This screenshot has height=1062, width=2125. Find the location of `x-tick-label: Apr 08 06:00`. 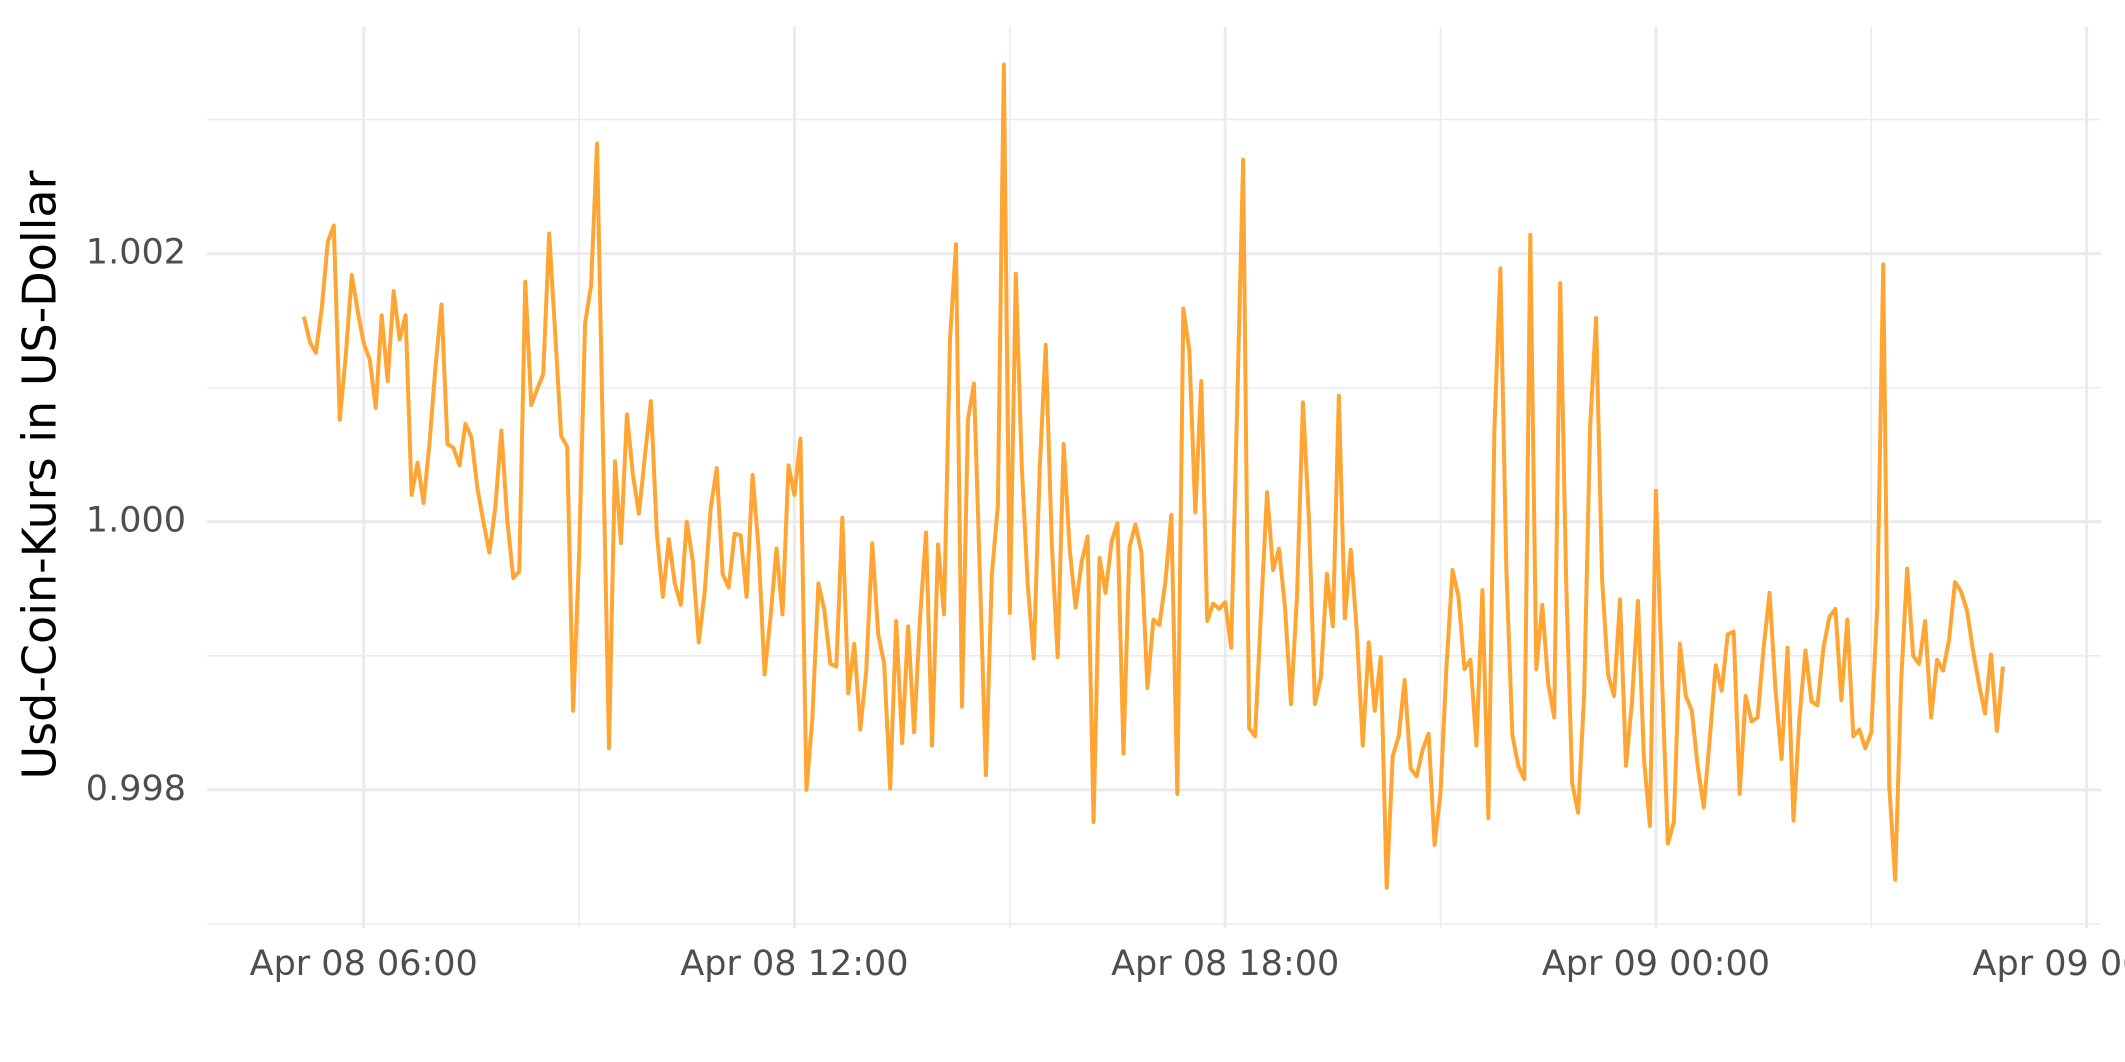

x-tick-label: Apr 08 06:00 is located at coordinates (364, 964).